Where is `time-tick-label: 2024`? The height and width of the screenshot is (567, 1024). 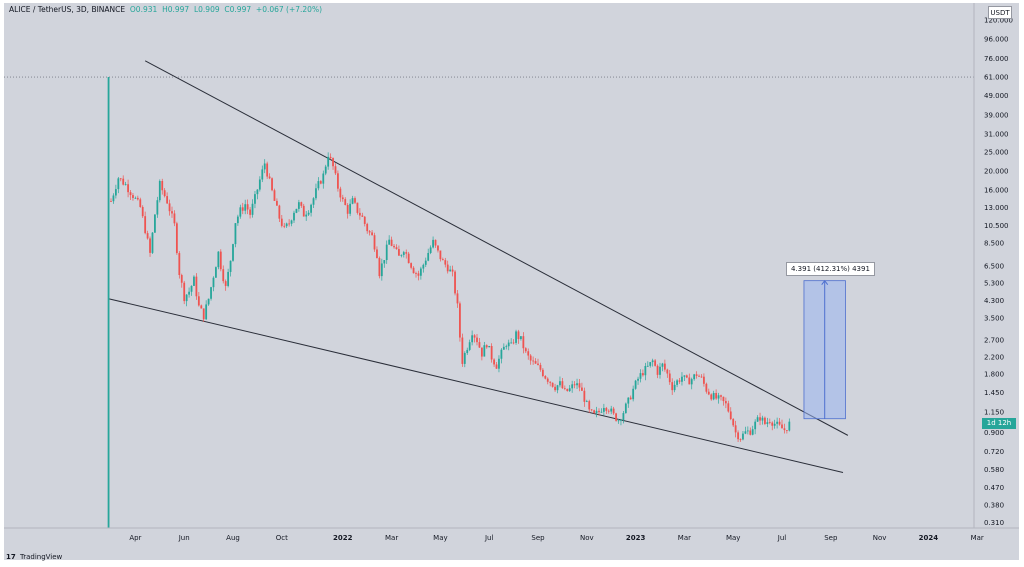 time-tick-label: 2024 is located at coordinates (929, 538).